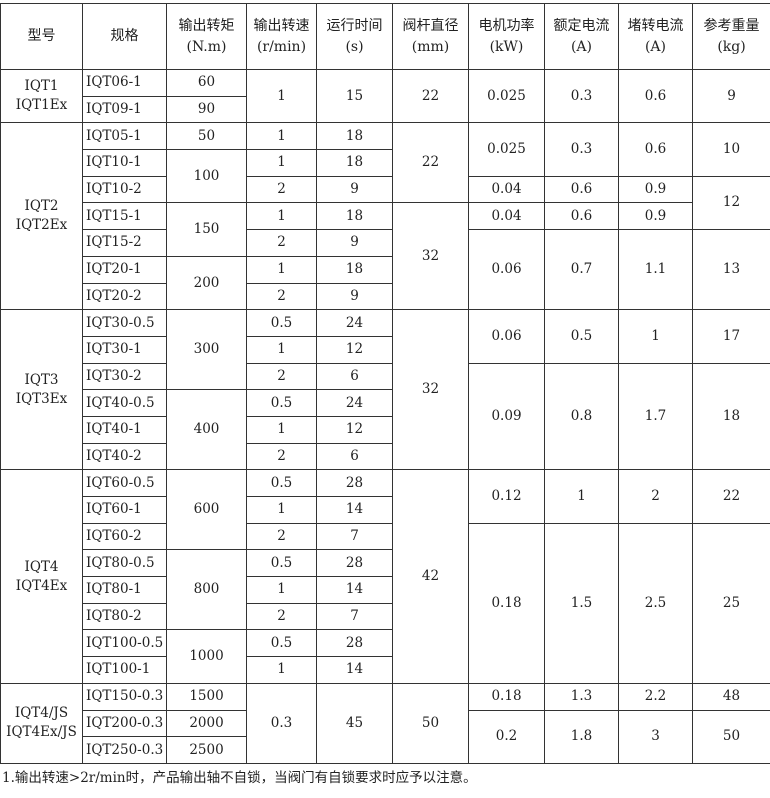 The width and height of the screenshot is (770, 798). Describe the element at coordinates (124, 429) in the screenshot. I see `cell-spec: IQT40-1` at that location.